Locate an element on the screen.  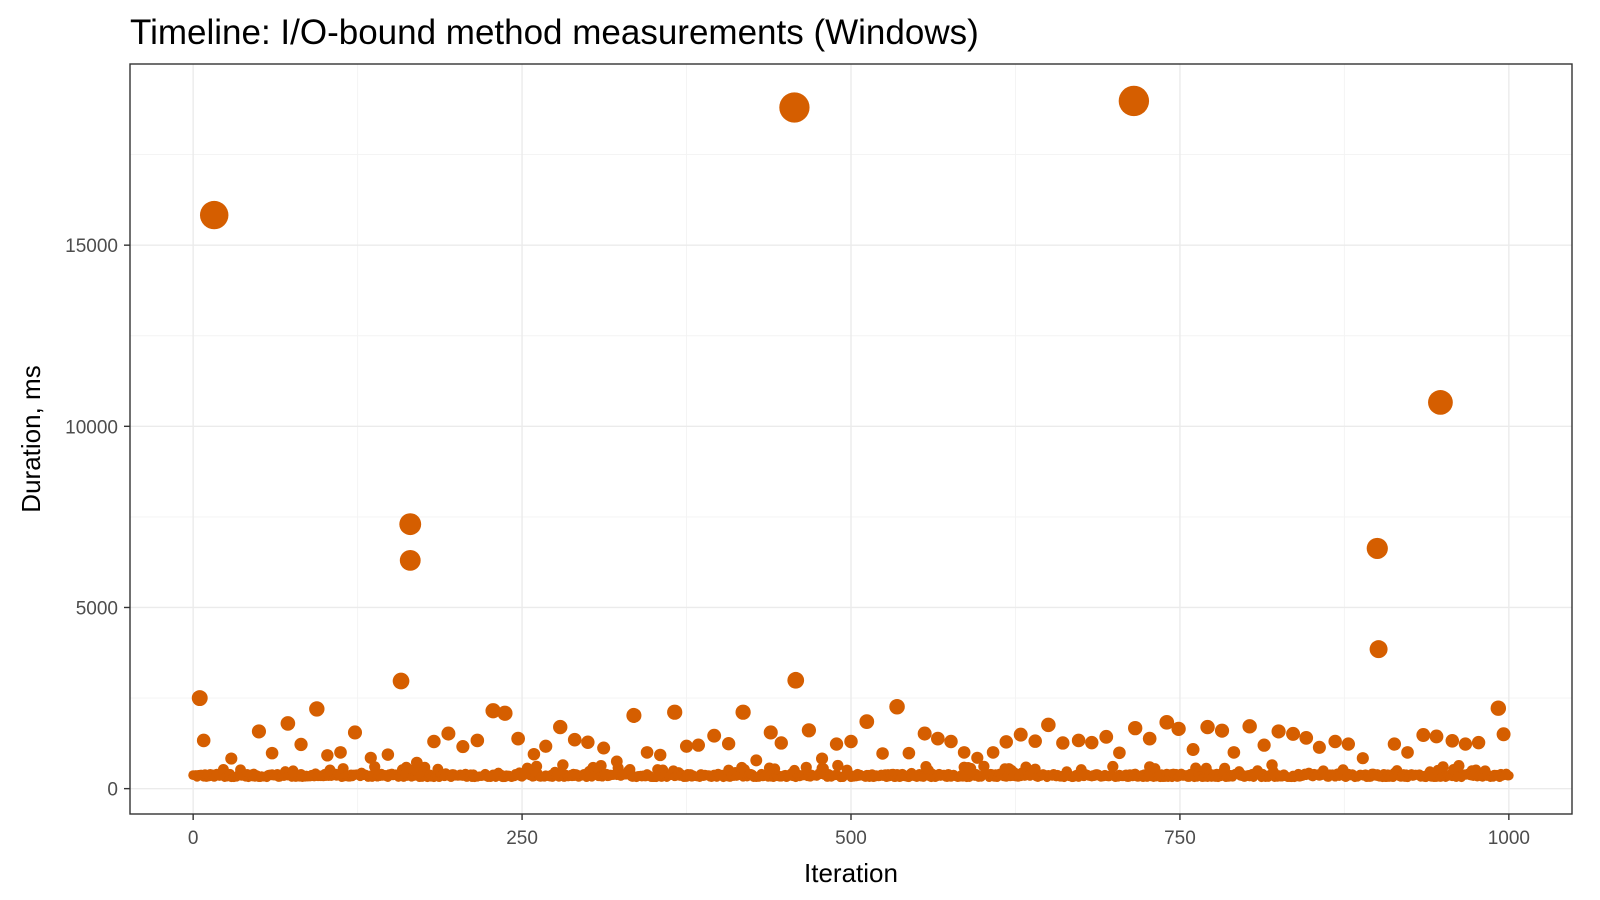
y-tick-label: 10000 is located at coordinates (91, 427).